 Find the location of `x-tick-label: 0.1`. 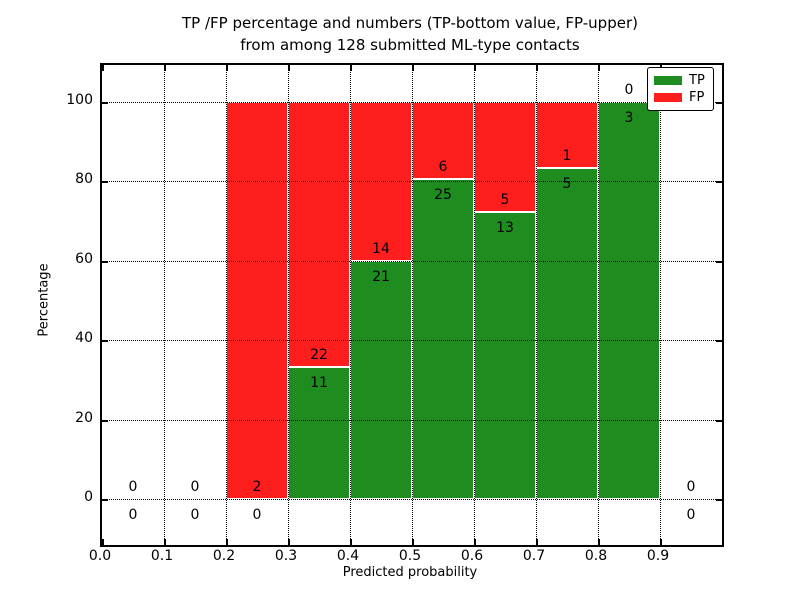

x-tick-label: 0.1 is located at coordinates (162, 556).